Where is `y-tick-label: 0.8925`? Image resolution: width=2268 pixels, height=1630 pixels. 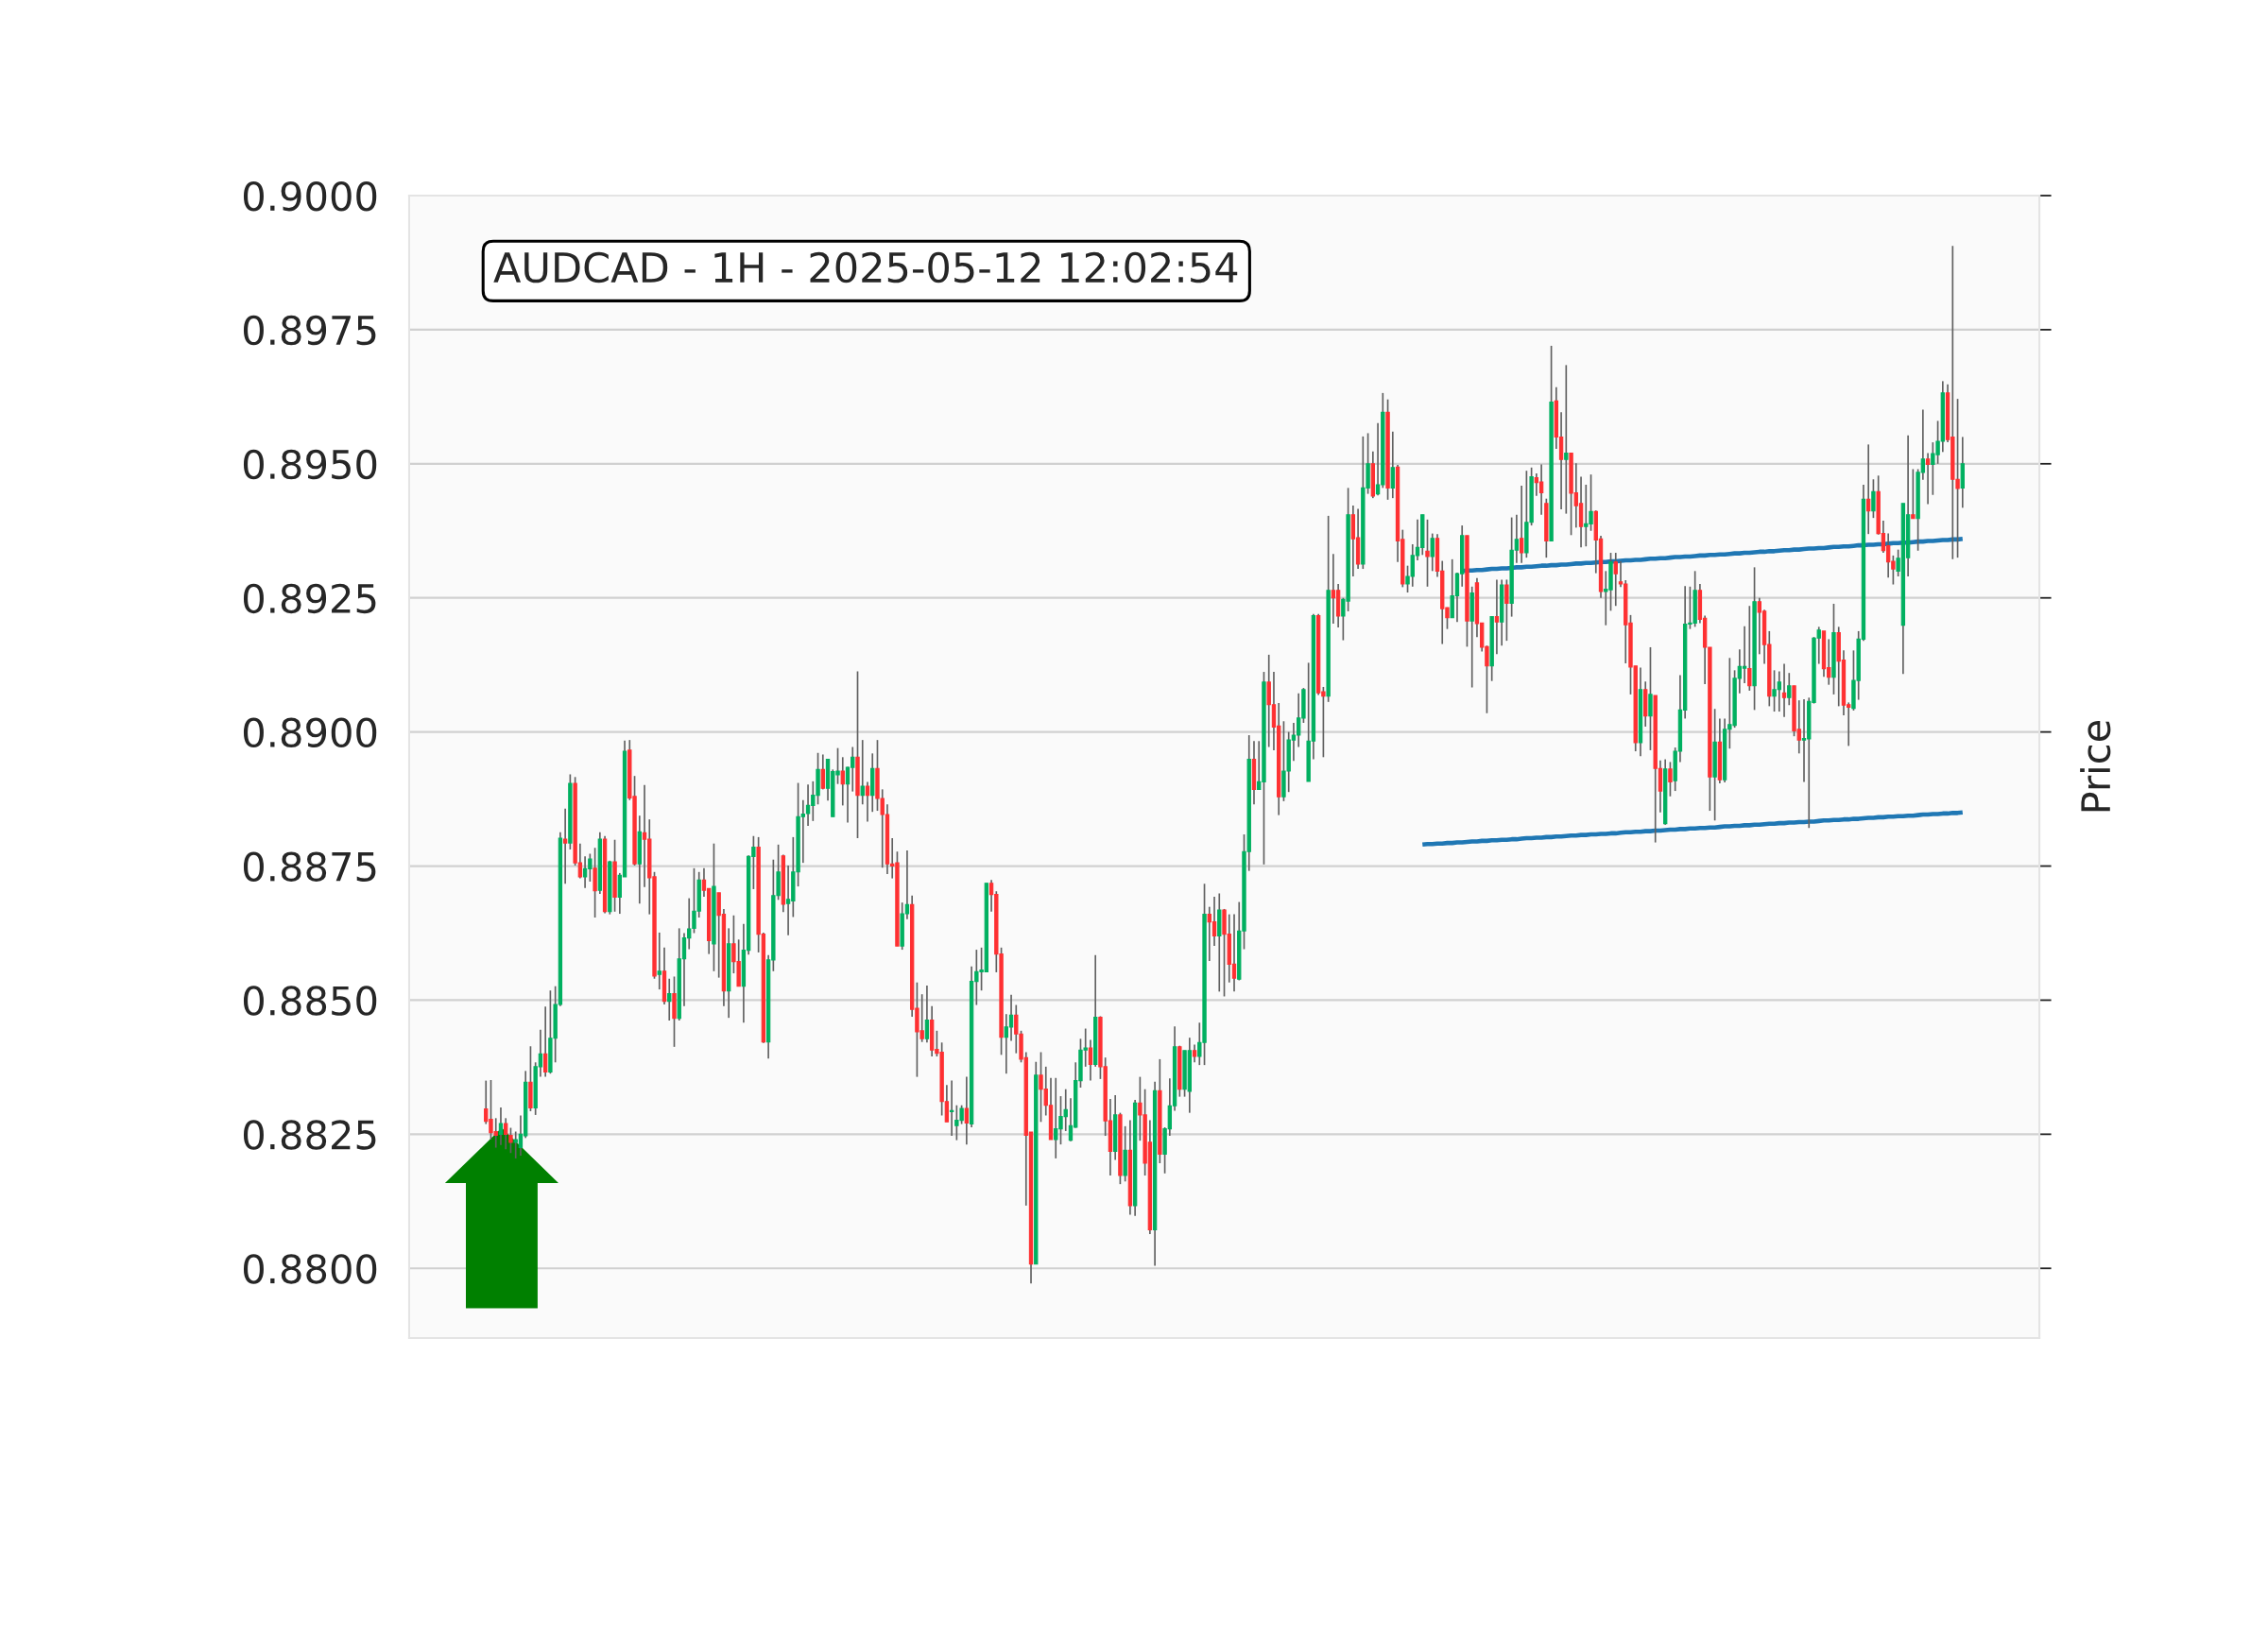
y-tick-label: 0.8925 is located at coordinates (309, 599).